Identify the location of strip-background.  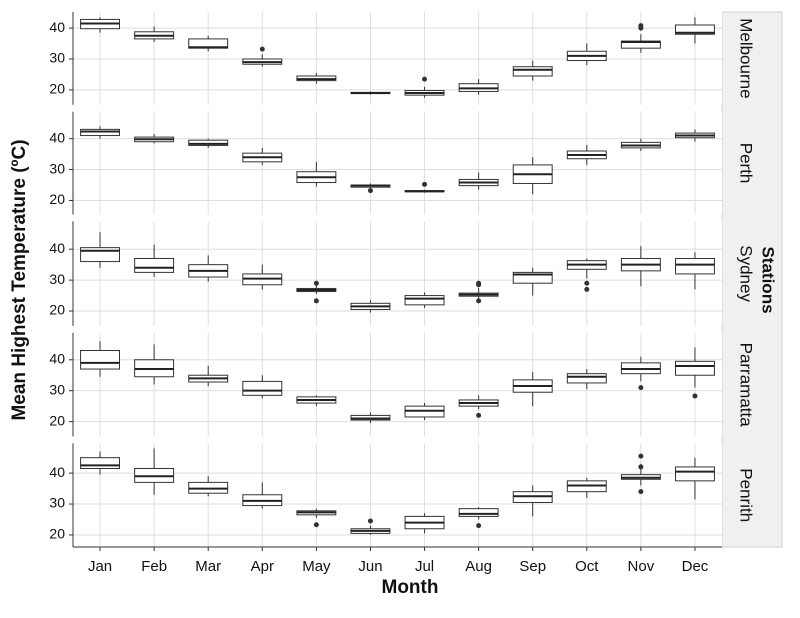
(752, 279).